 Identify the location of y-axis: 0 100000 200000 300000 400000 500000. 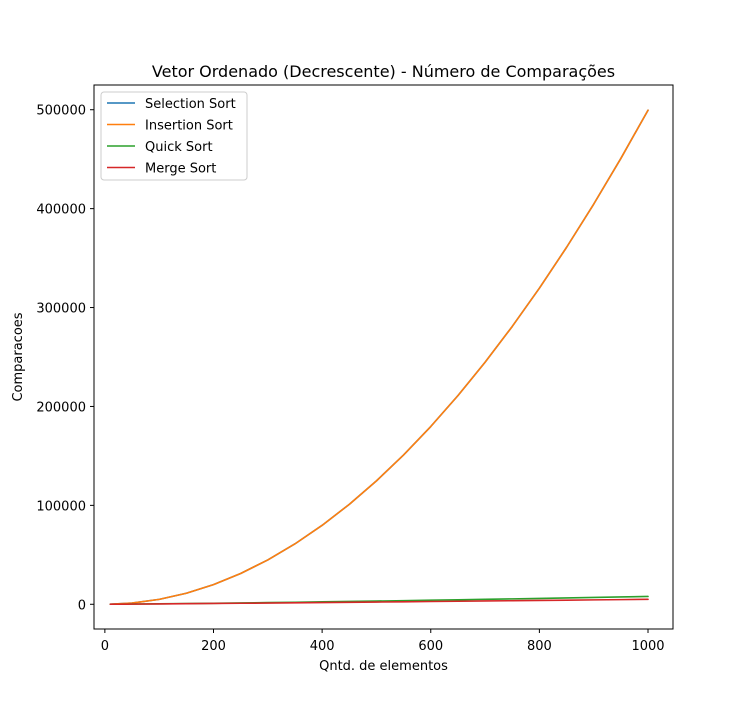
(65, 358).